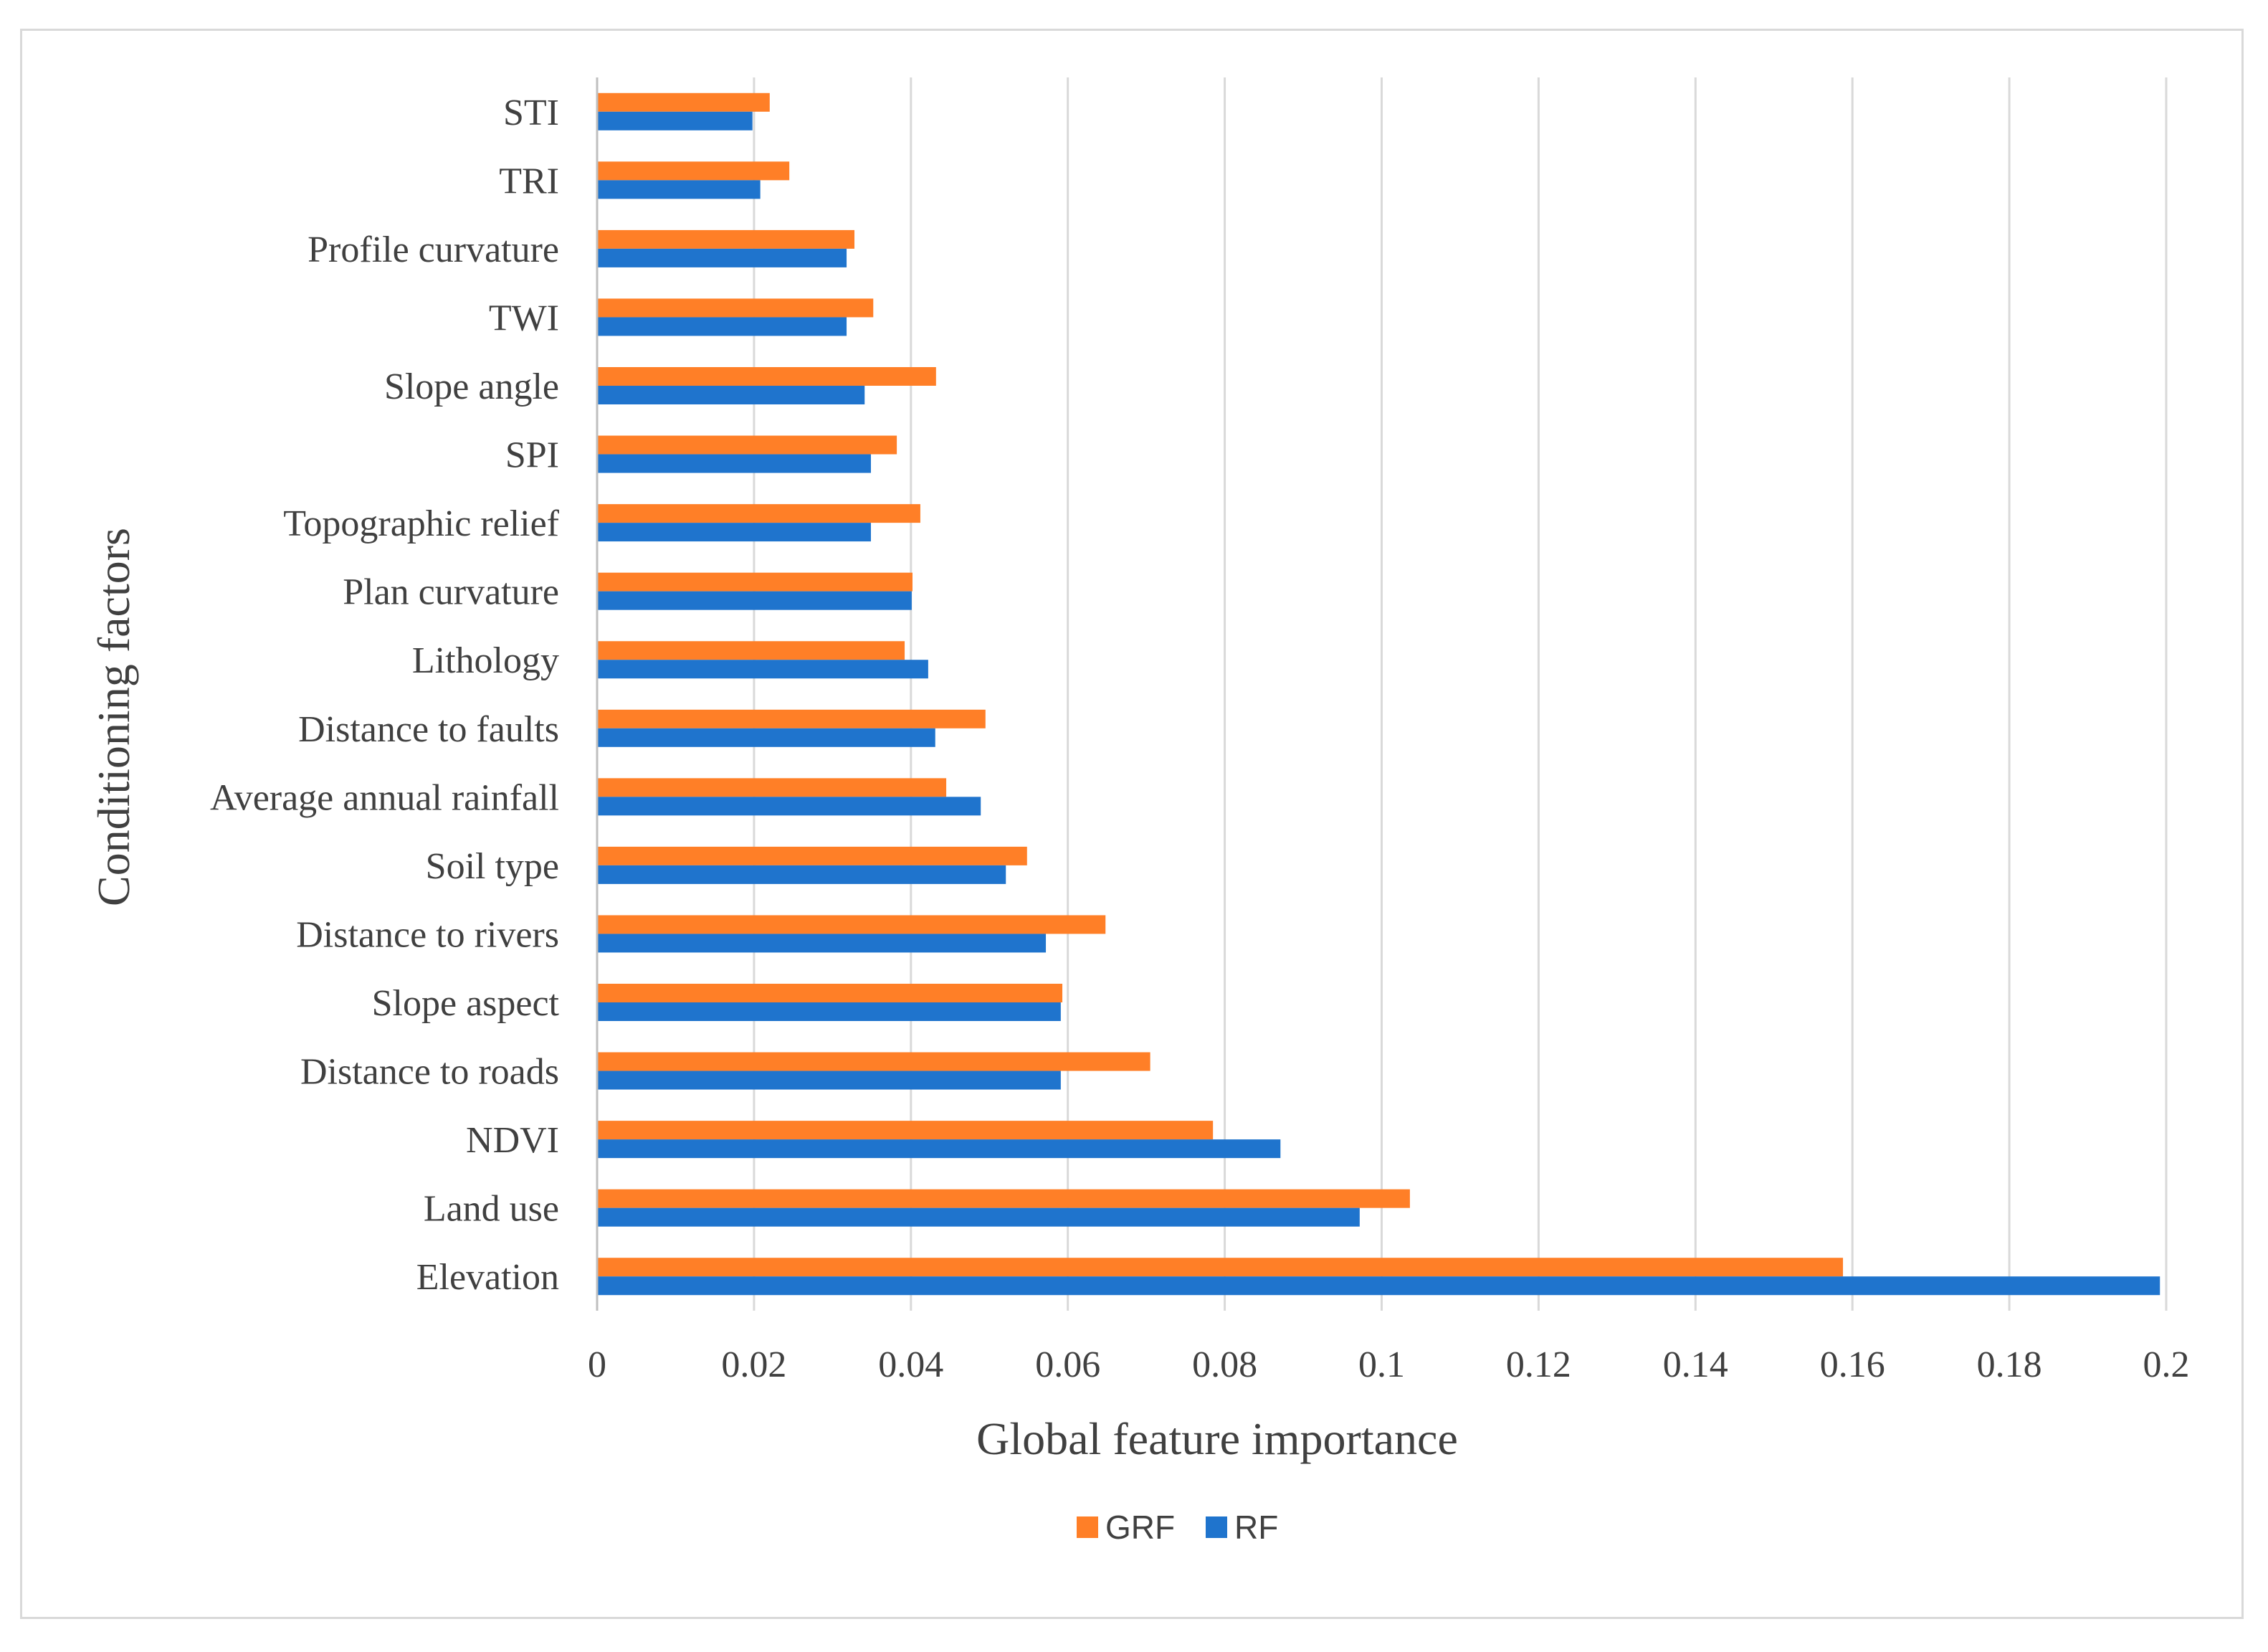 Image resolution: width=2268 pixels, height=1652 pixels. Describe the element at coordinates (766, 737) in the screenshot. I see `bar-rf-distance-to-faults` at that location.